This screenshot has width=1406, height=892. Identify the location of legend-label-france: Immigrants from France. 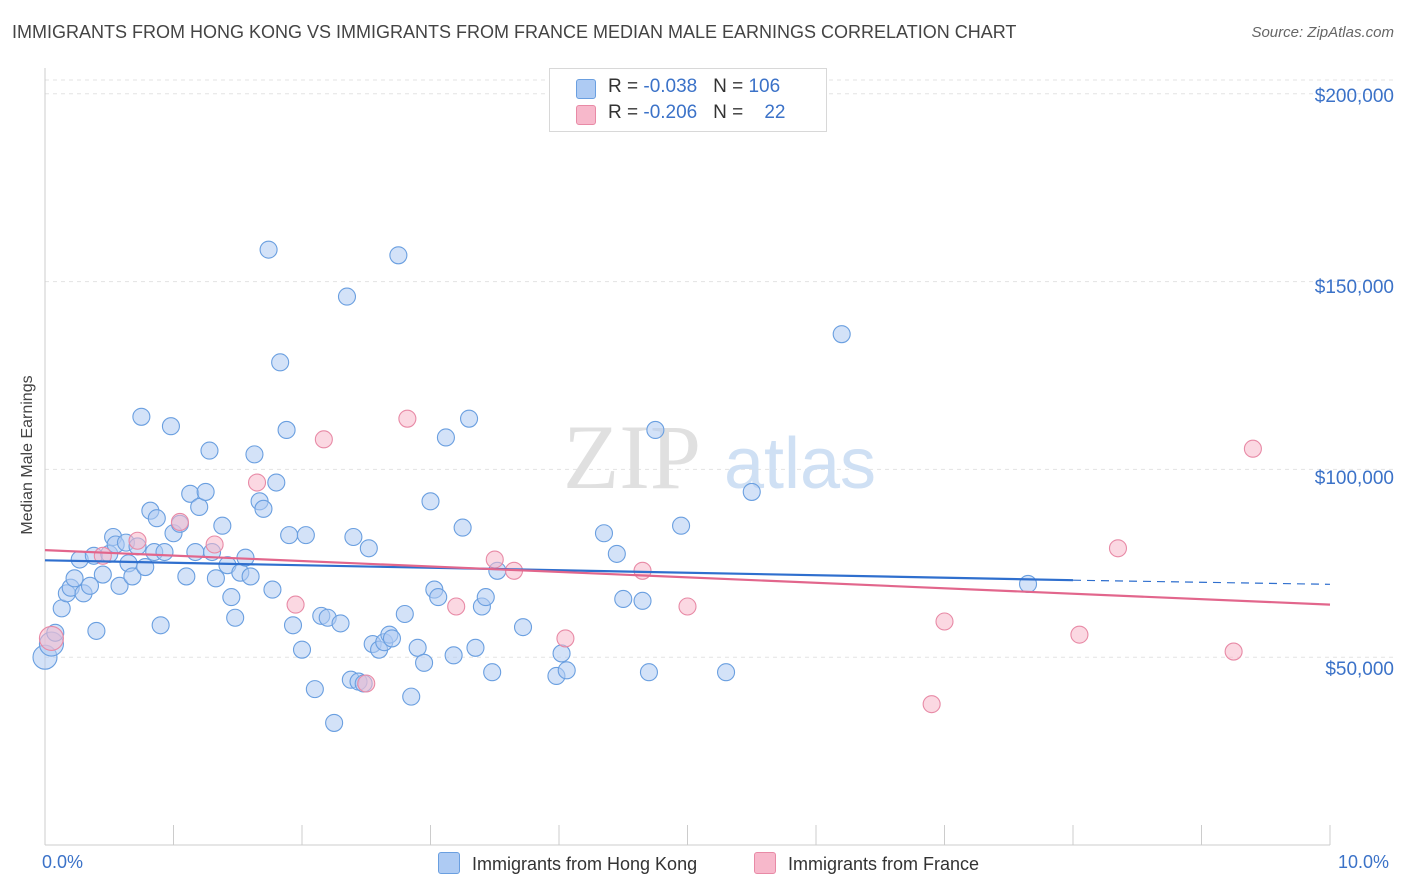
(884, 864).